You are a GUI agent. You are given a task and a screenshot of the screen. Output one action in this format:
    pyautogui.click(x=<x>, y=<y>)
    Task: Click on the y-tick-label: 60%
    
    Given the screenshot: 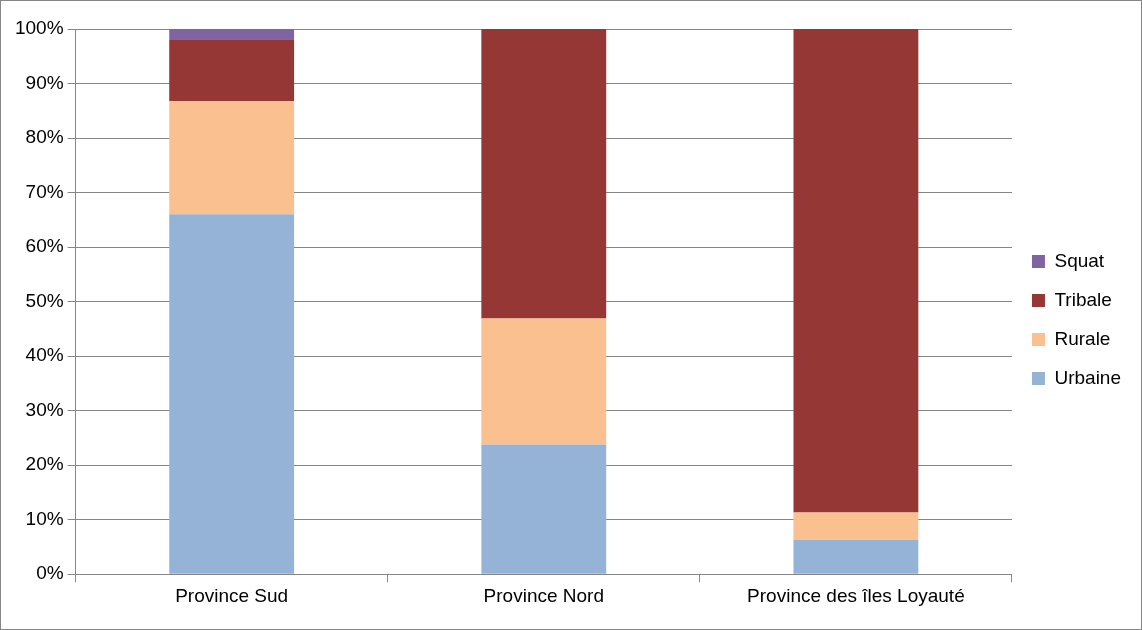 What is the action you would take?
    pyautogui.click(x=44, y=246)
    